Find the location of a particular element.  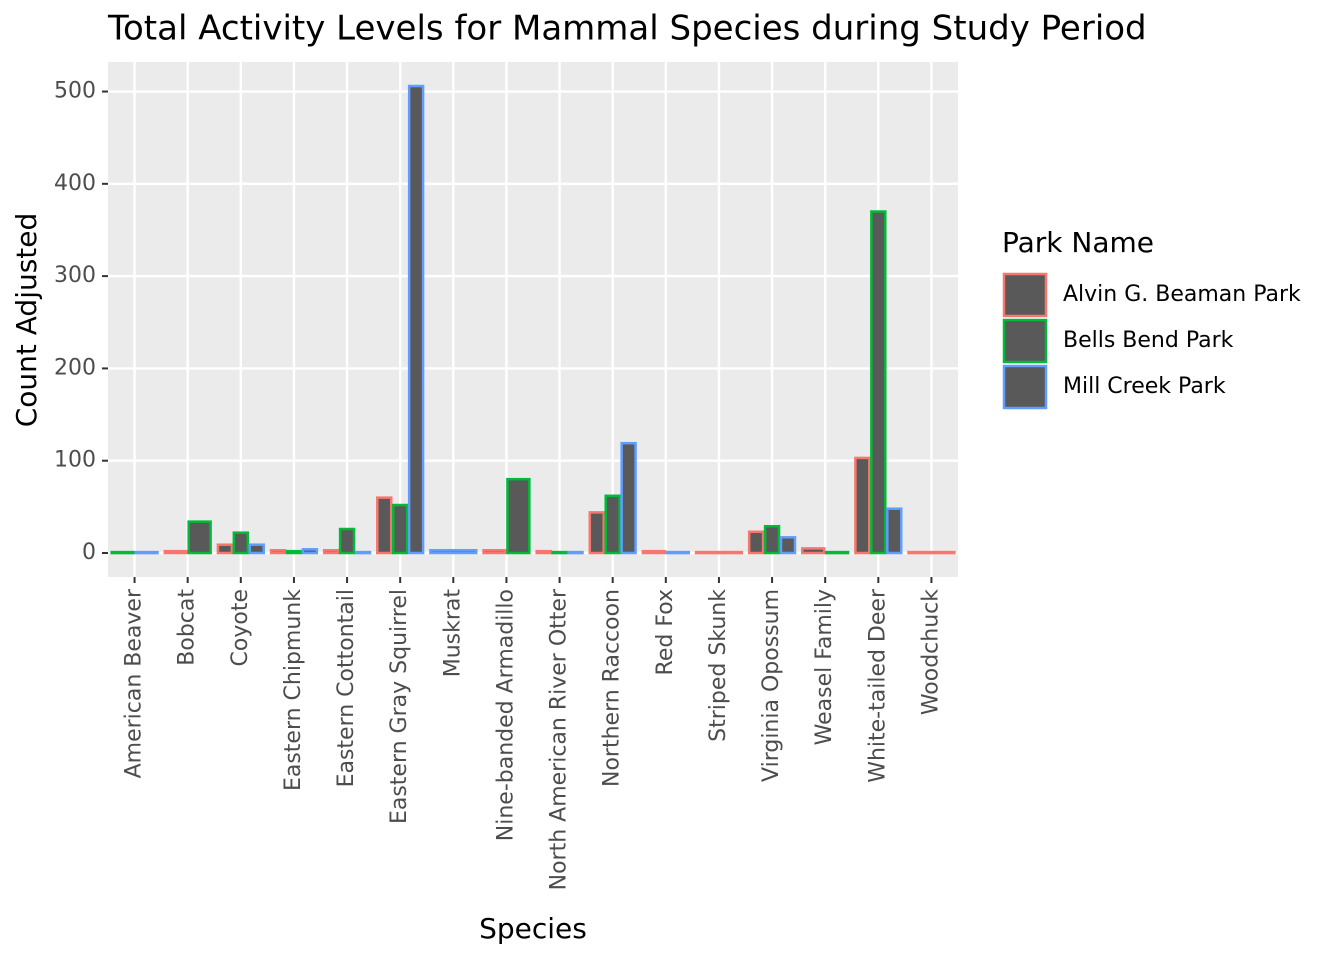

x-tick-label: Eastern Gray Squirrel is located at coordinates (399, 706).